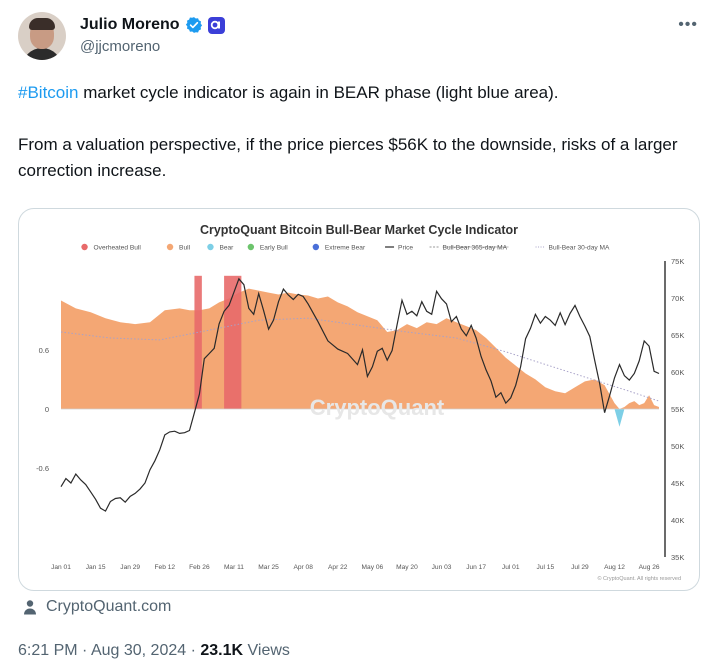  I want to click on x-tick-label: Aug 12, so click(614, 567).